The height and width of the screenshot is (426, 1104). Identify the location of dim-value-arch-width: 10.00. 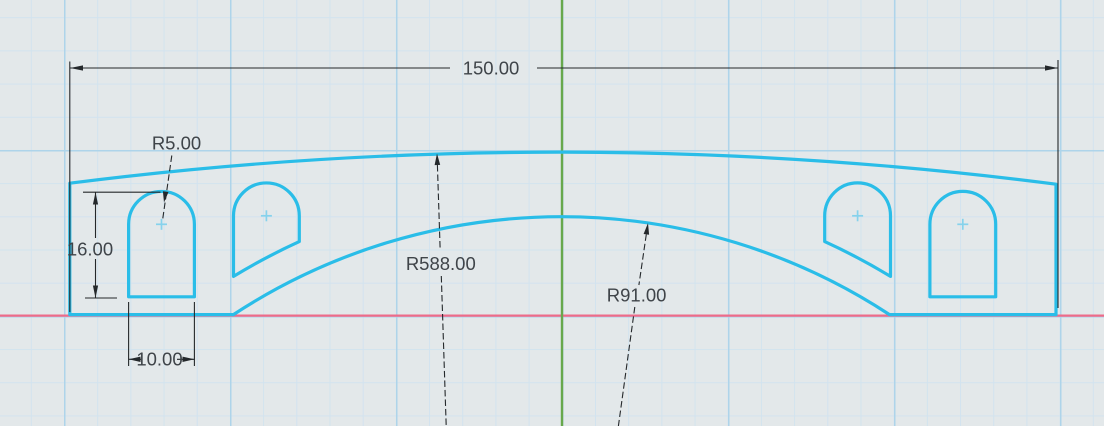
(159, 359).